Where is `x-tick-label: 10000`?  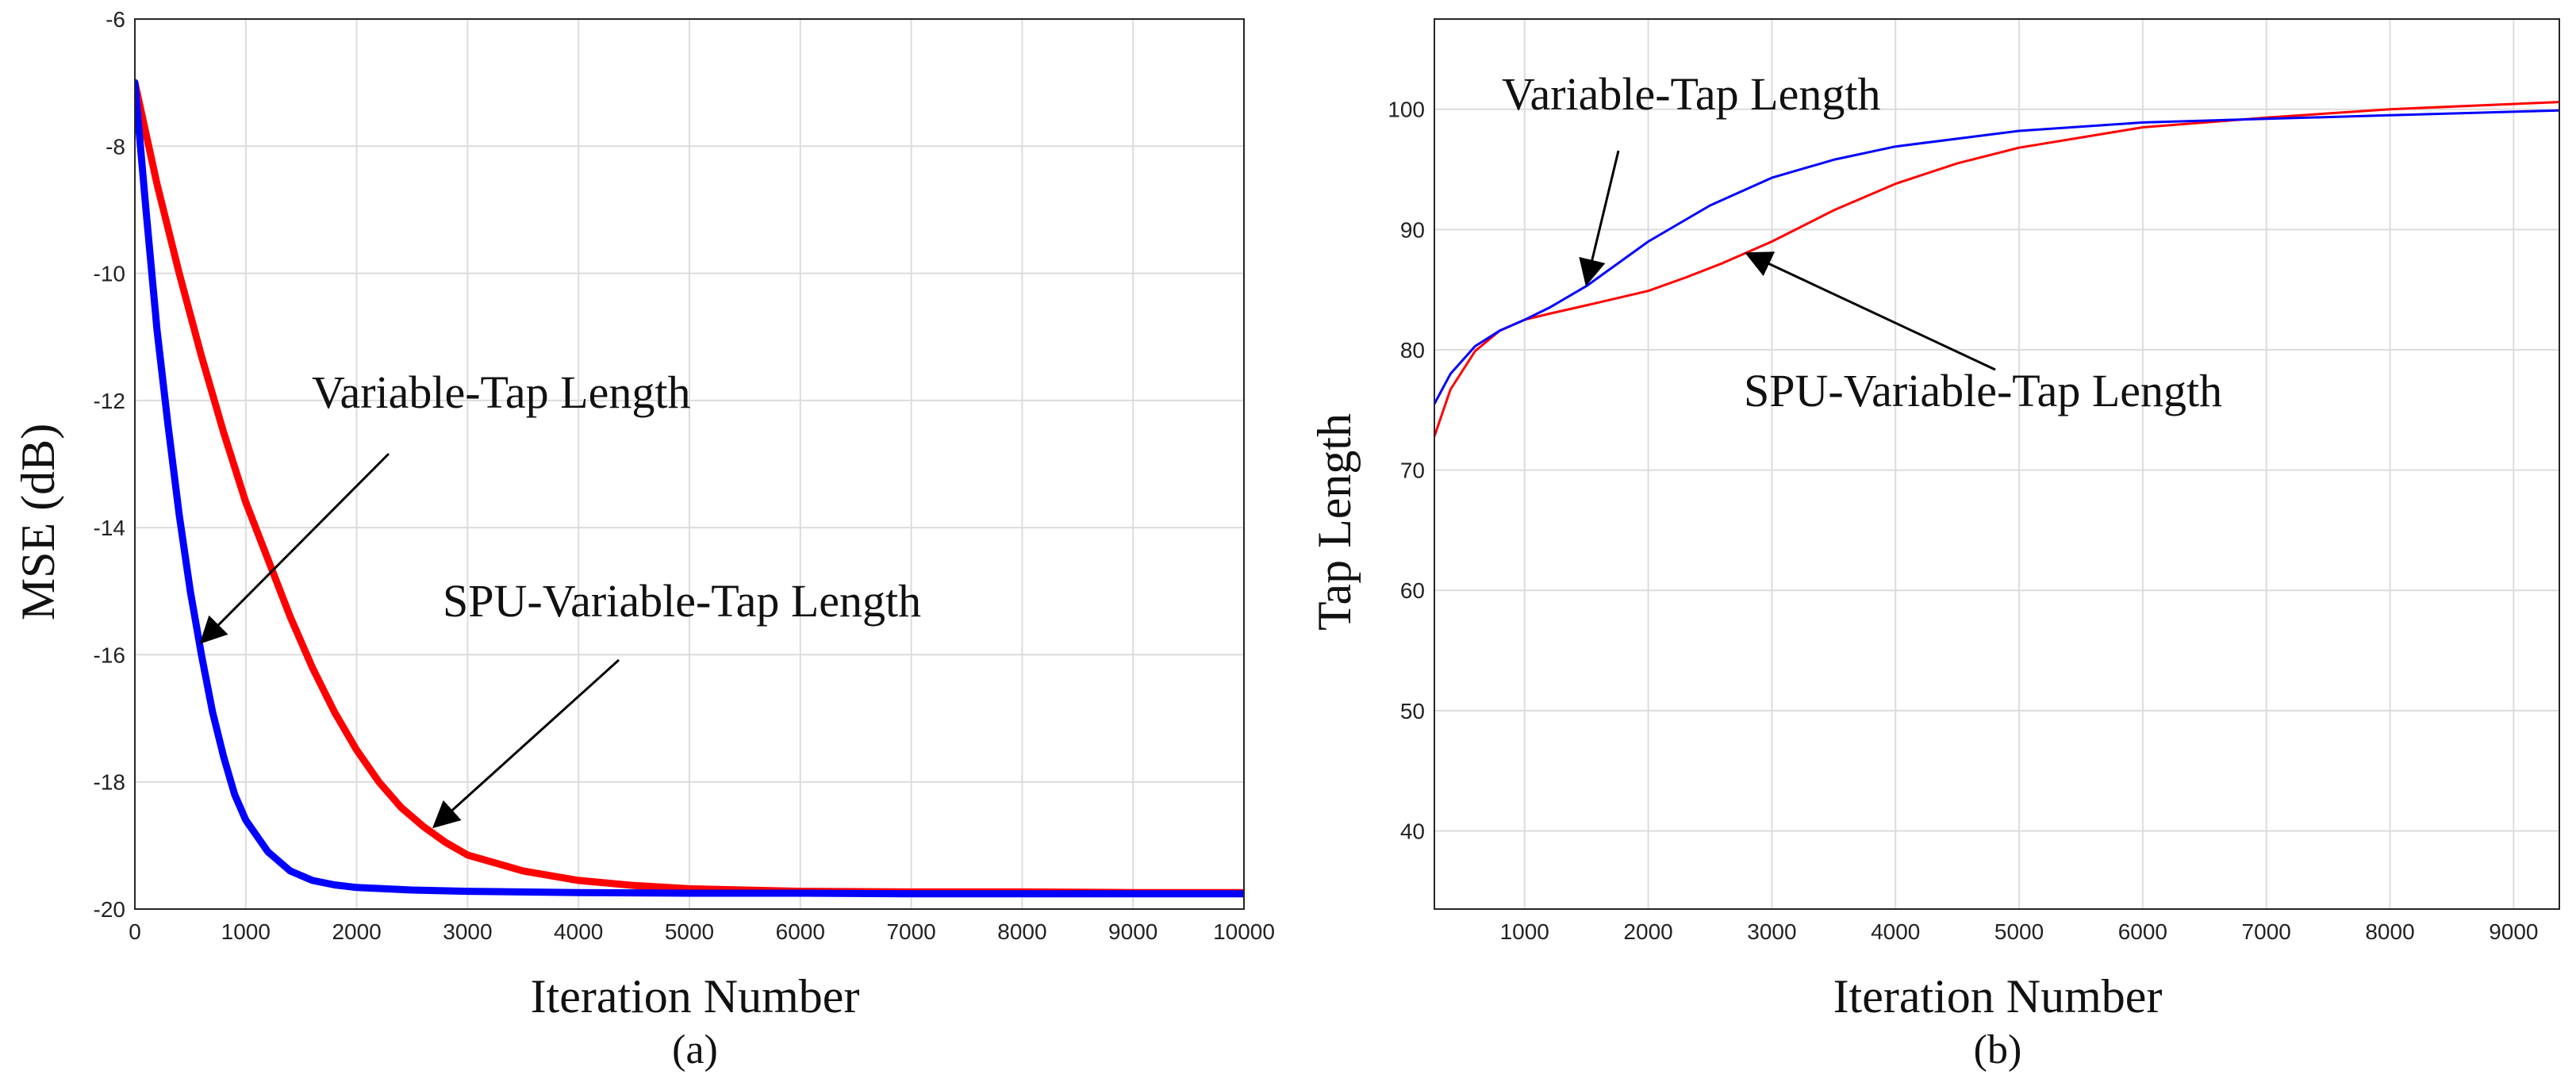
x-tick-label: 10000 is located at coordinates (1244, 931).